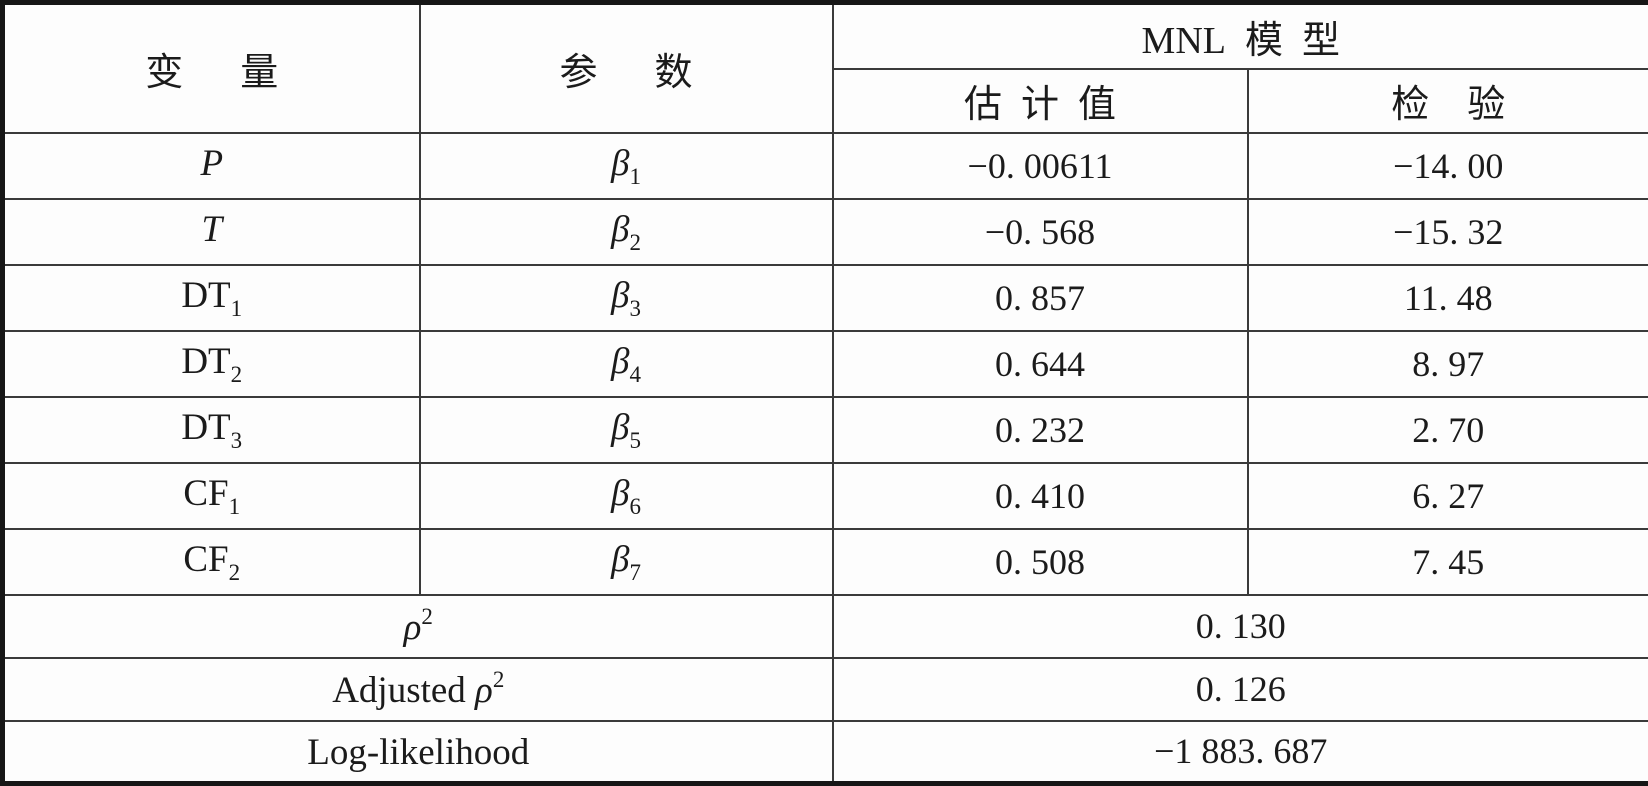  What do you see at coordinates (1040, 100) in the screenshot?
I see `header-estimate: 估 计 值` at bounding box center [1040, 100].